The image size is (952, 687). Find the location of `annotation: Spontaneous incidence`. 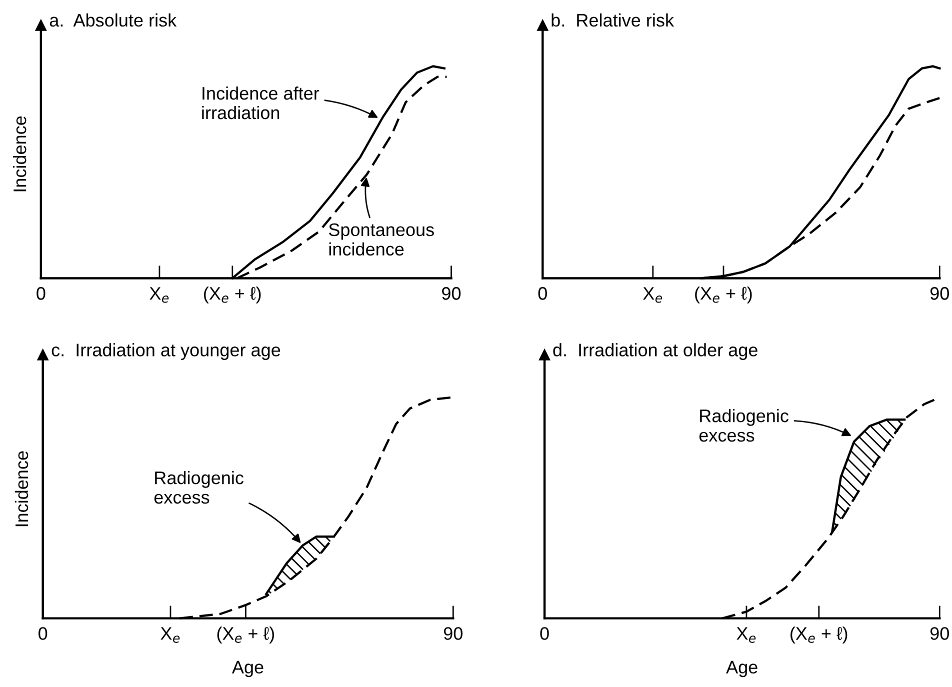

annotation: Spontaneous incidence is located at coordinates (381, 239).